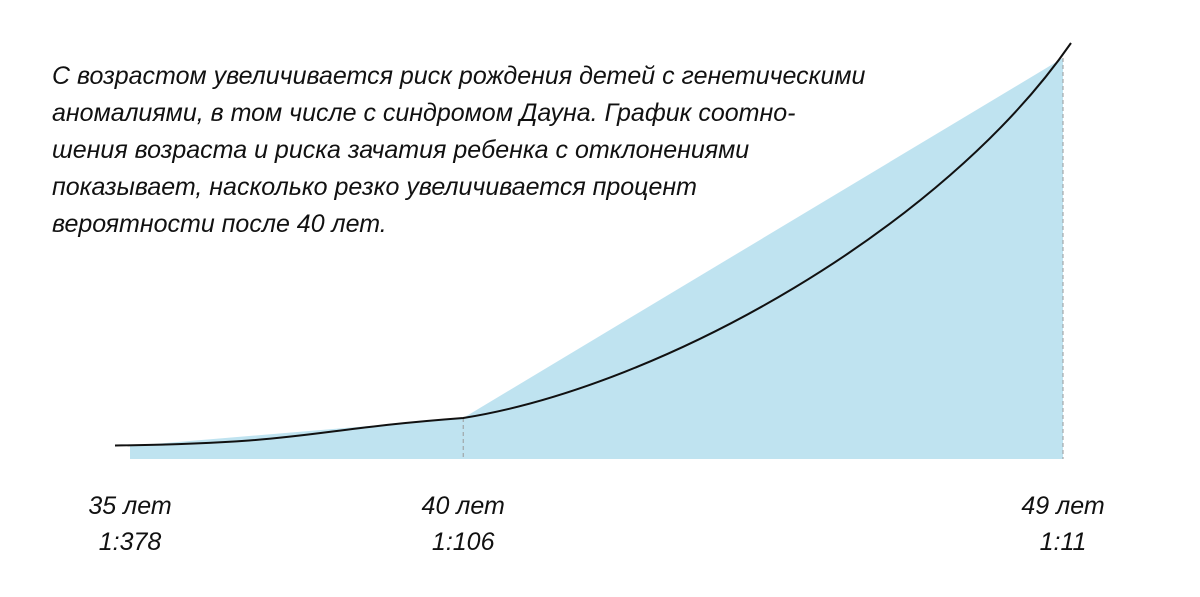  I want to click on age-tick-label: 40 лет, so click(463, 506).